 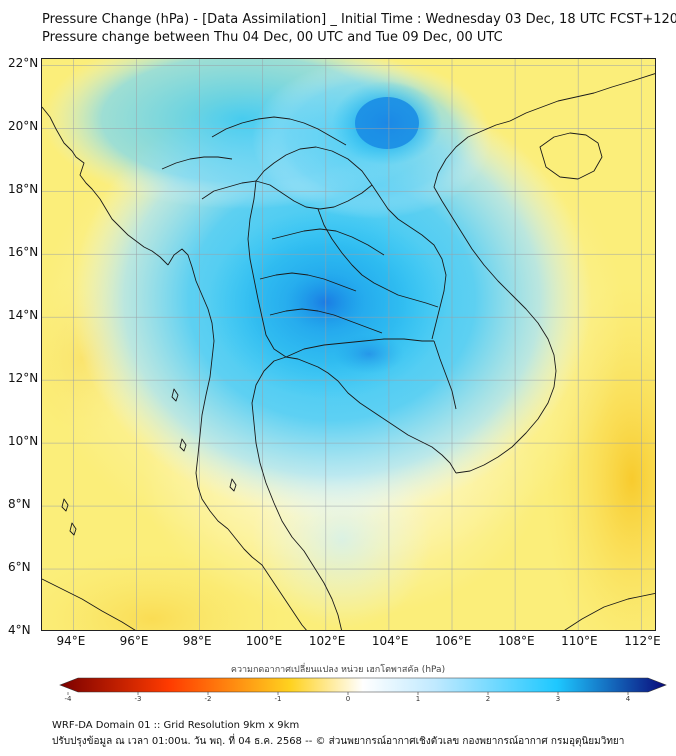 What do you see at coordinates (558, 699) in the screenshot?
I see `colorbar-tick-label: 3` at bounding box center [558, 699].